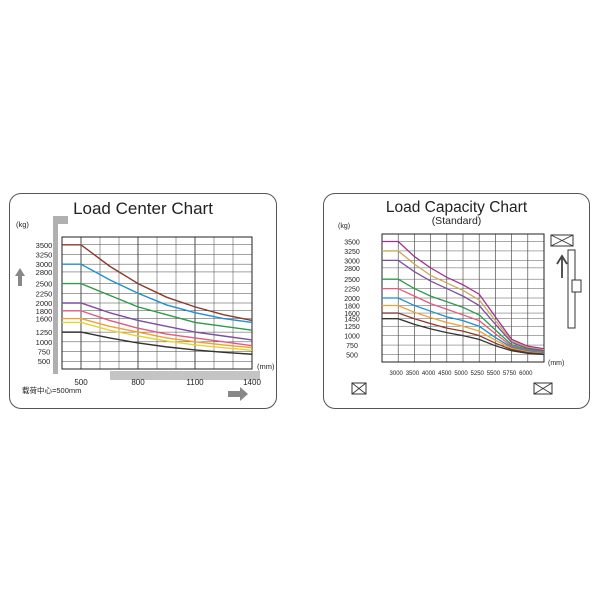 This screenshot has height=600, width=600. I want to click on min-height-icon-cross, so click(359, 388).